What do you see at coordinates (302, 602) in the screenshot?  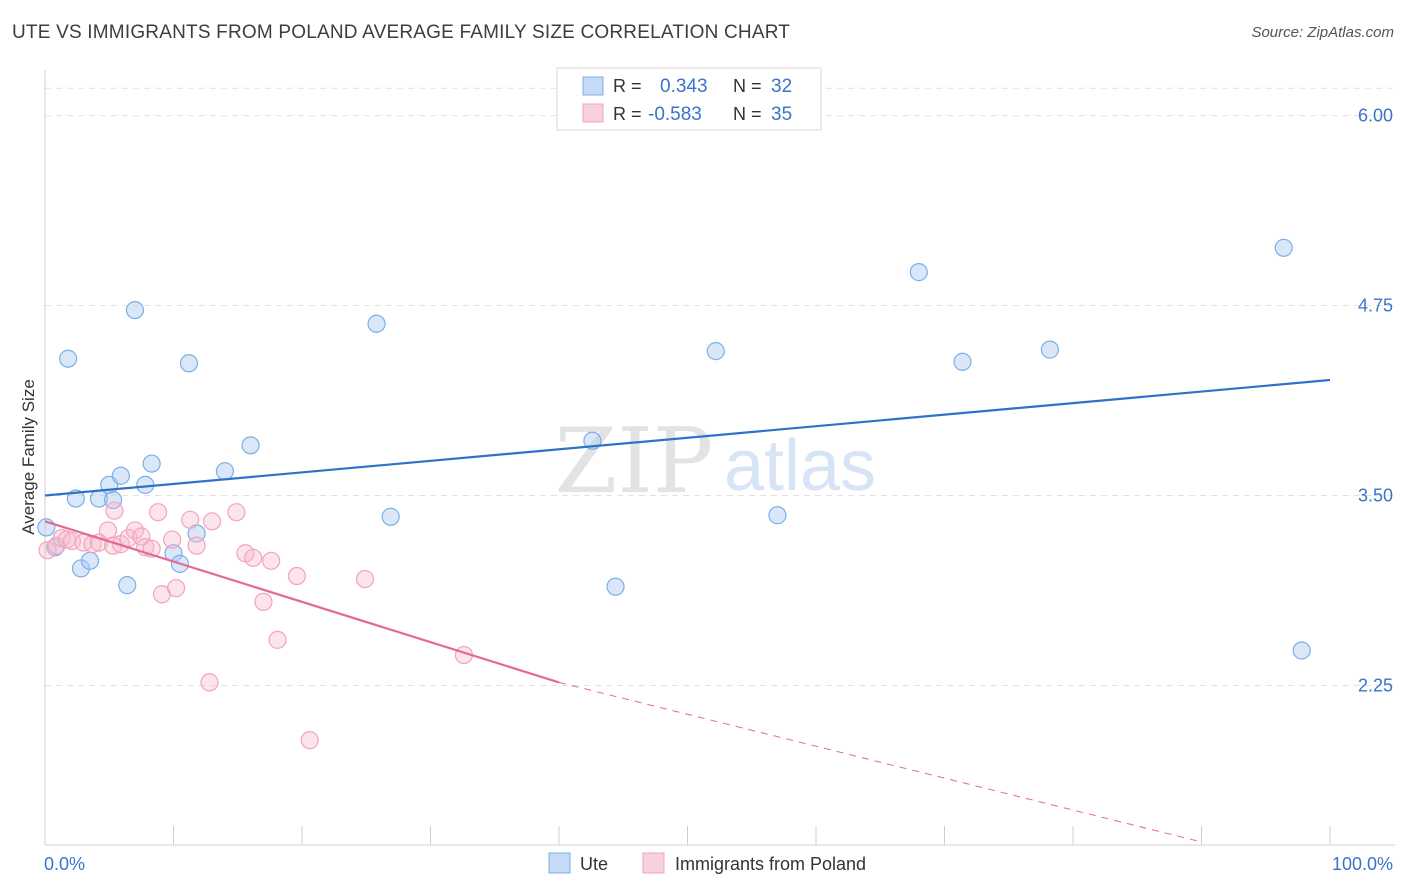 I see `poland-trend-line` at bounding box center [302, 602].